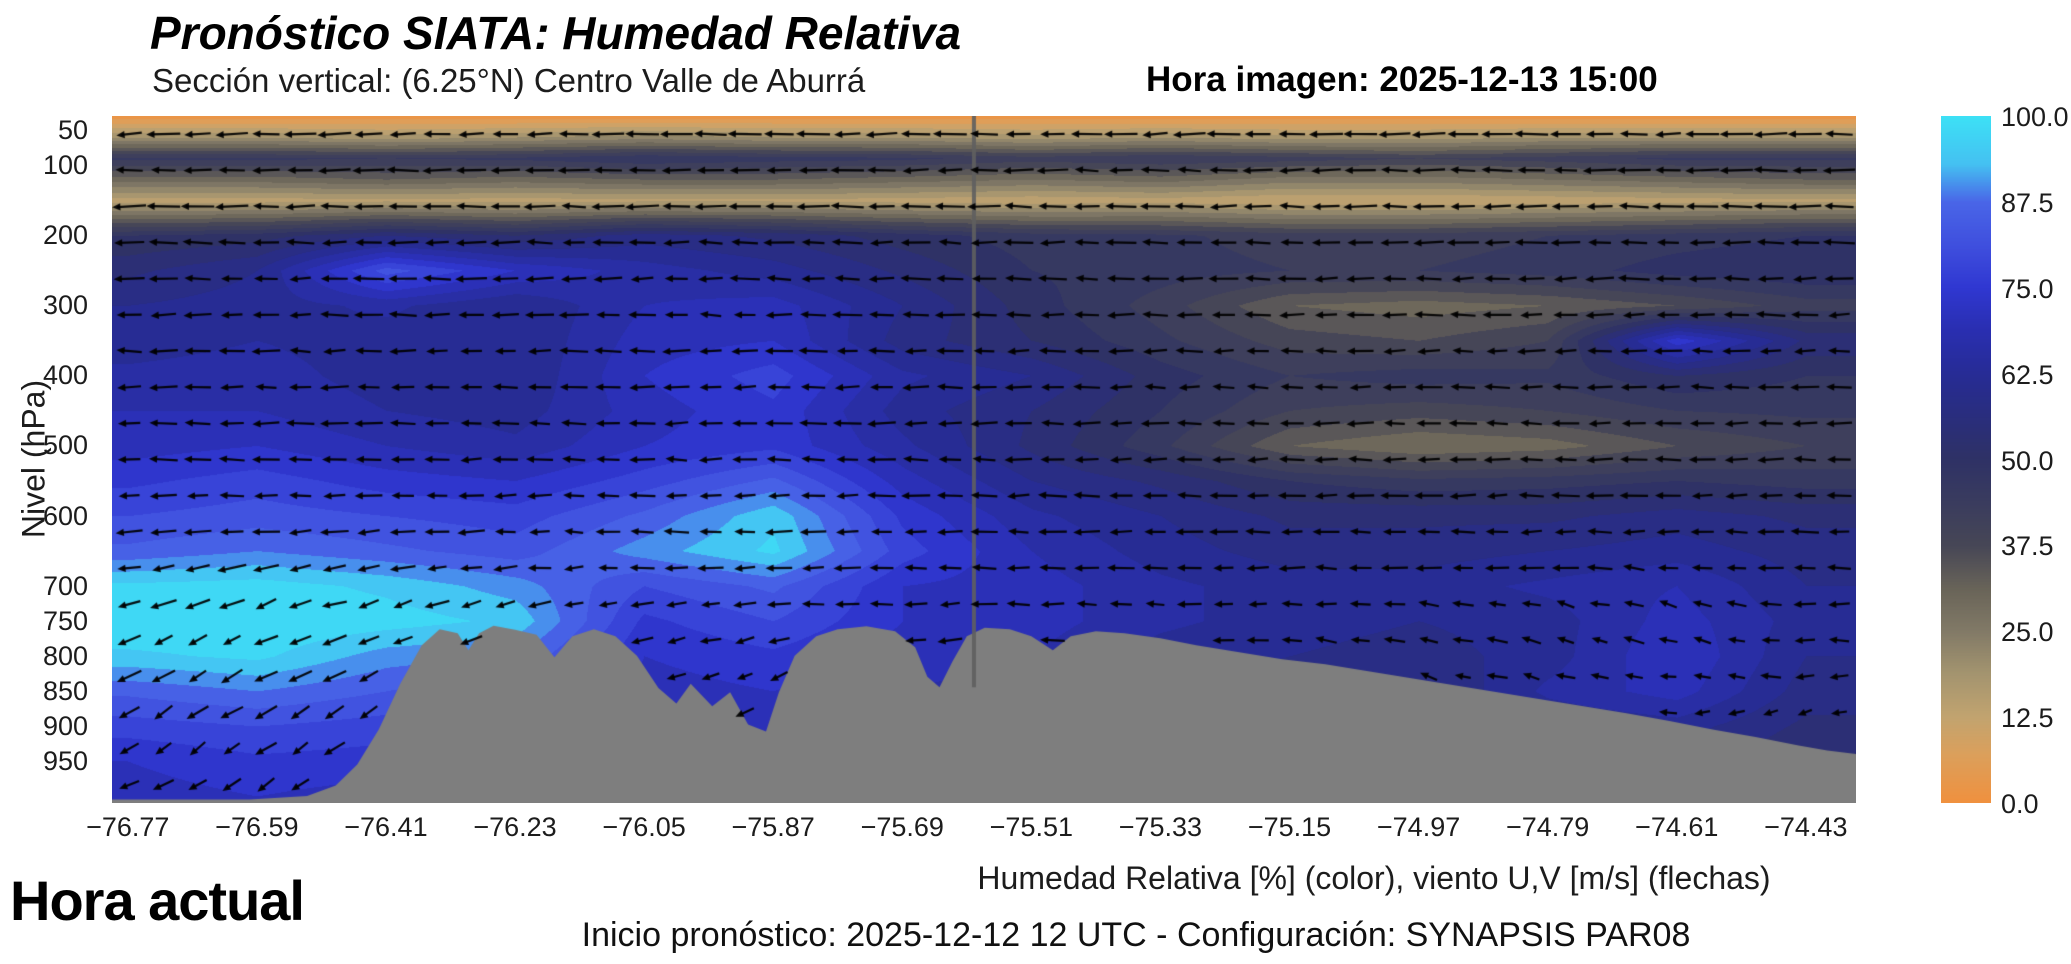 This screenshot has width=2071, height=964. Describe the element at coordinates (2027, 288) in the screenshot. I see `colorbar-tick-label: 75.0` at that location.